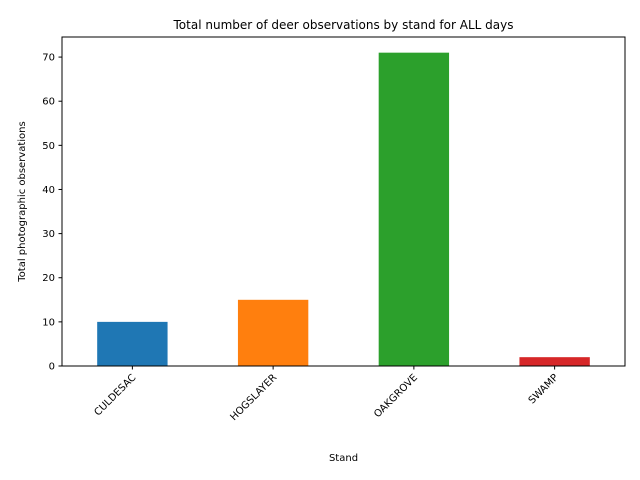  What do you see at coordinates (343, 458) in the screenshot?
I see `x-axis-label: Stand` at bounding box center [343, 458].